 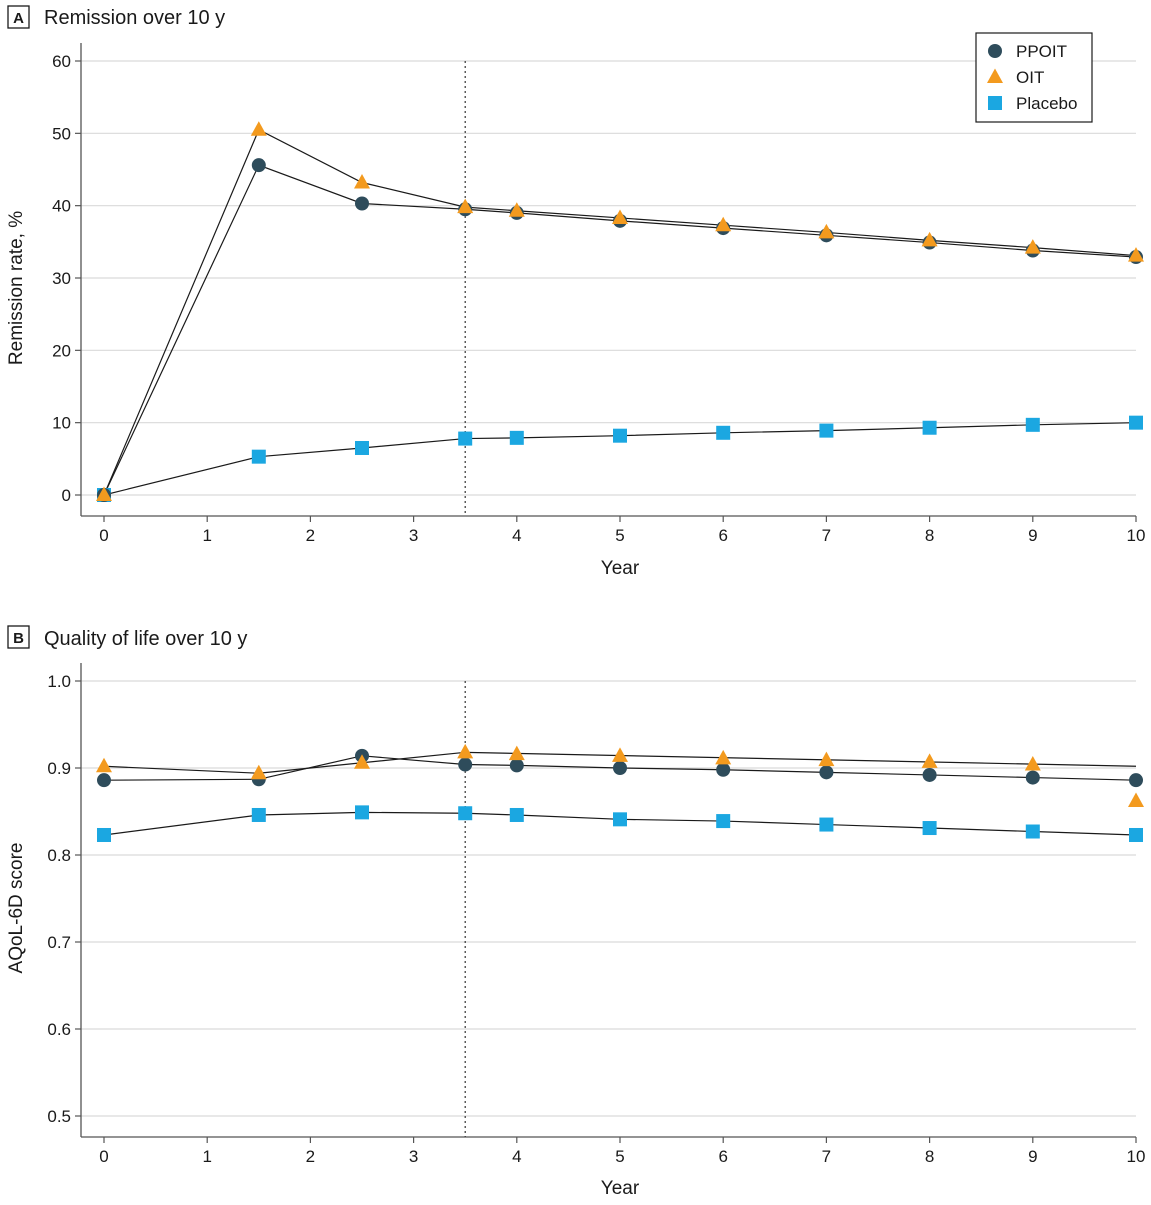 What do you see at coordinates (61, 278) in the screenshot?
I see `y-tick-label: 30` at bounding box center [61, 278].